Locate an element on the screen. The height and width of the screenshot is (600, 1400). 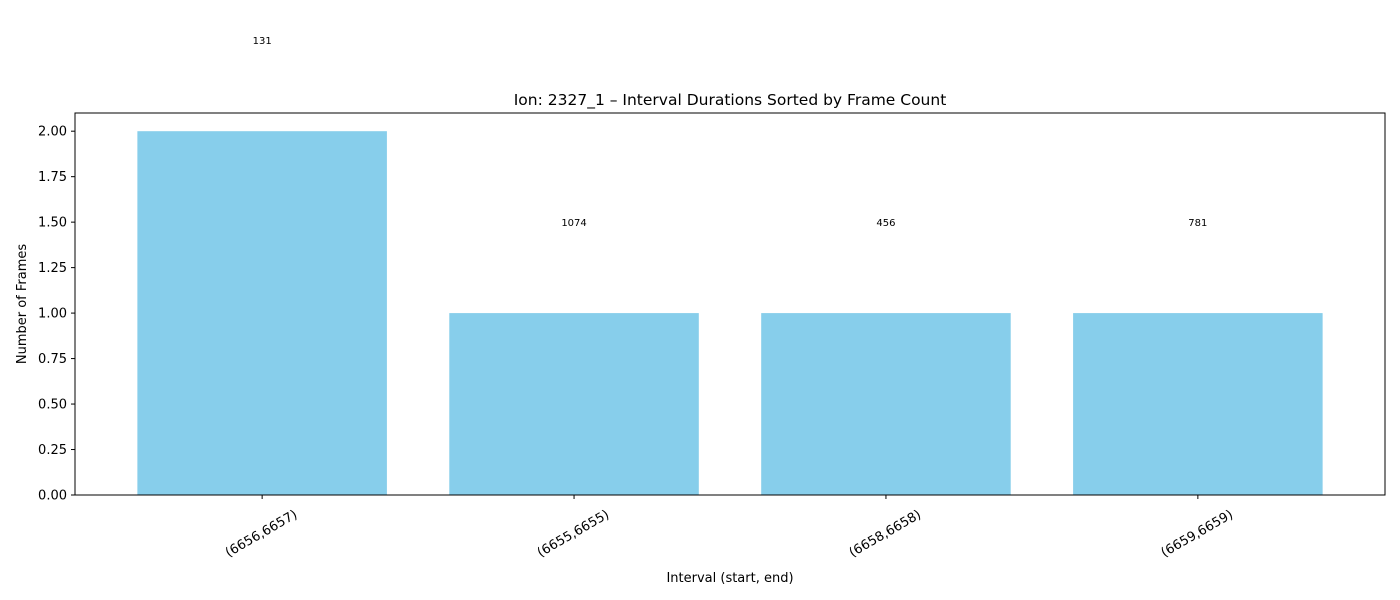
bar-annotation: 131 is located at coordinates (262, 41).